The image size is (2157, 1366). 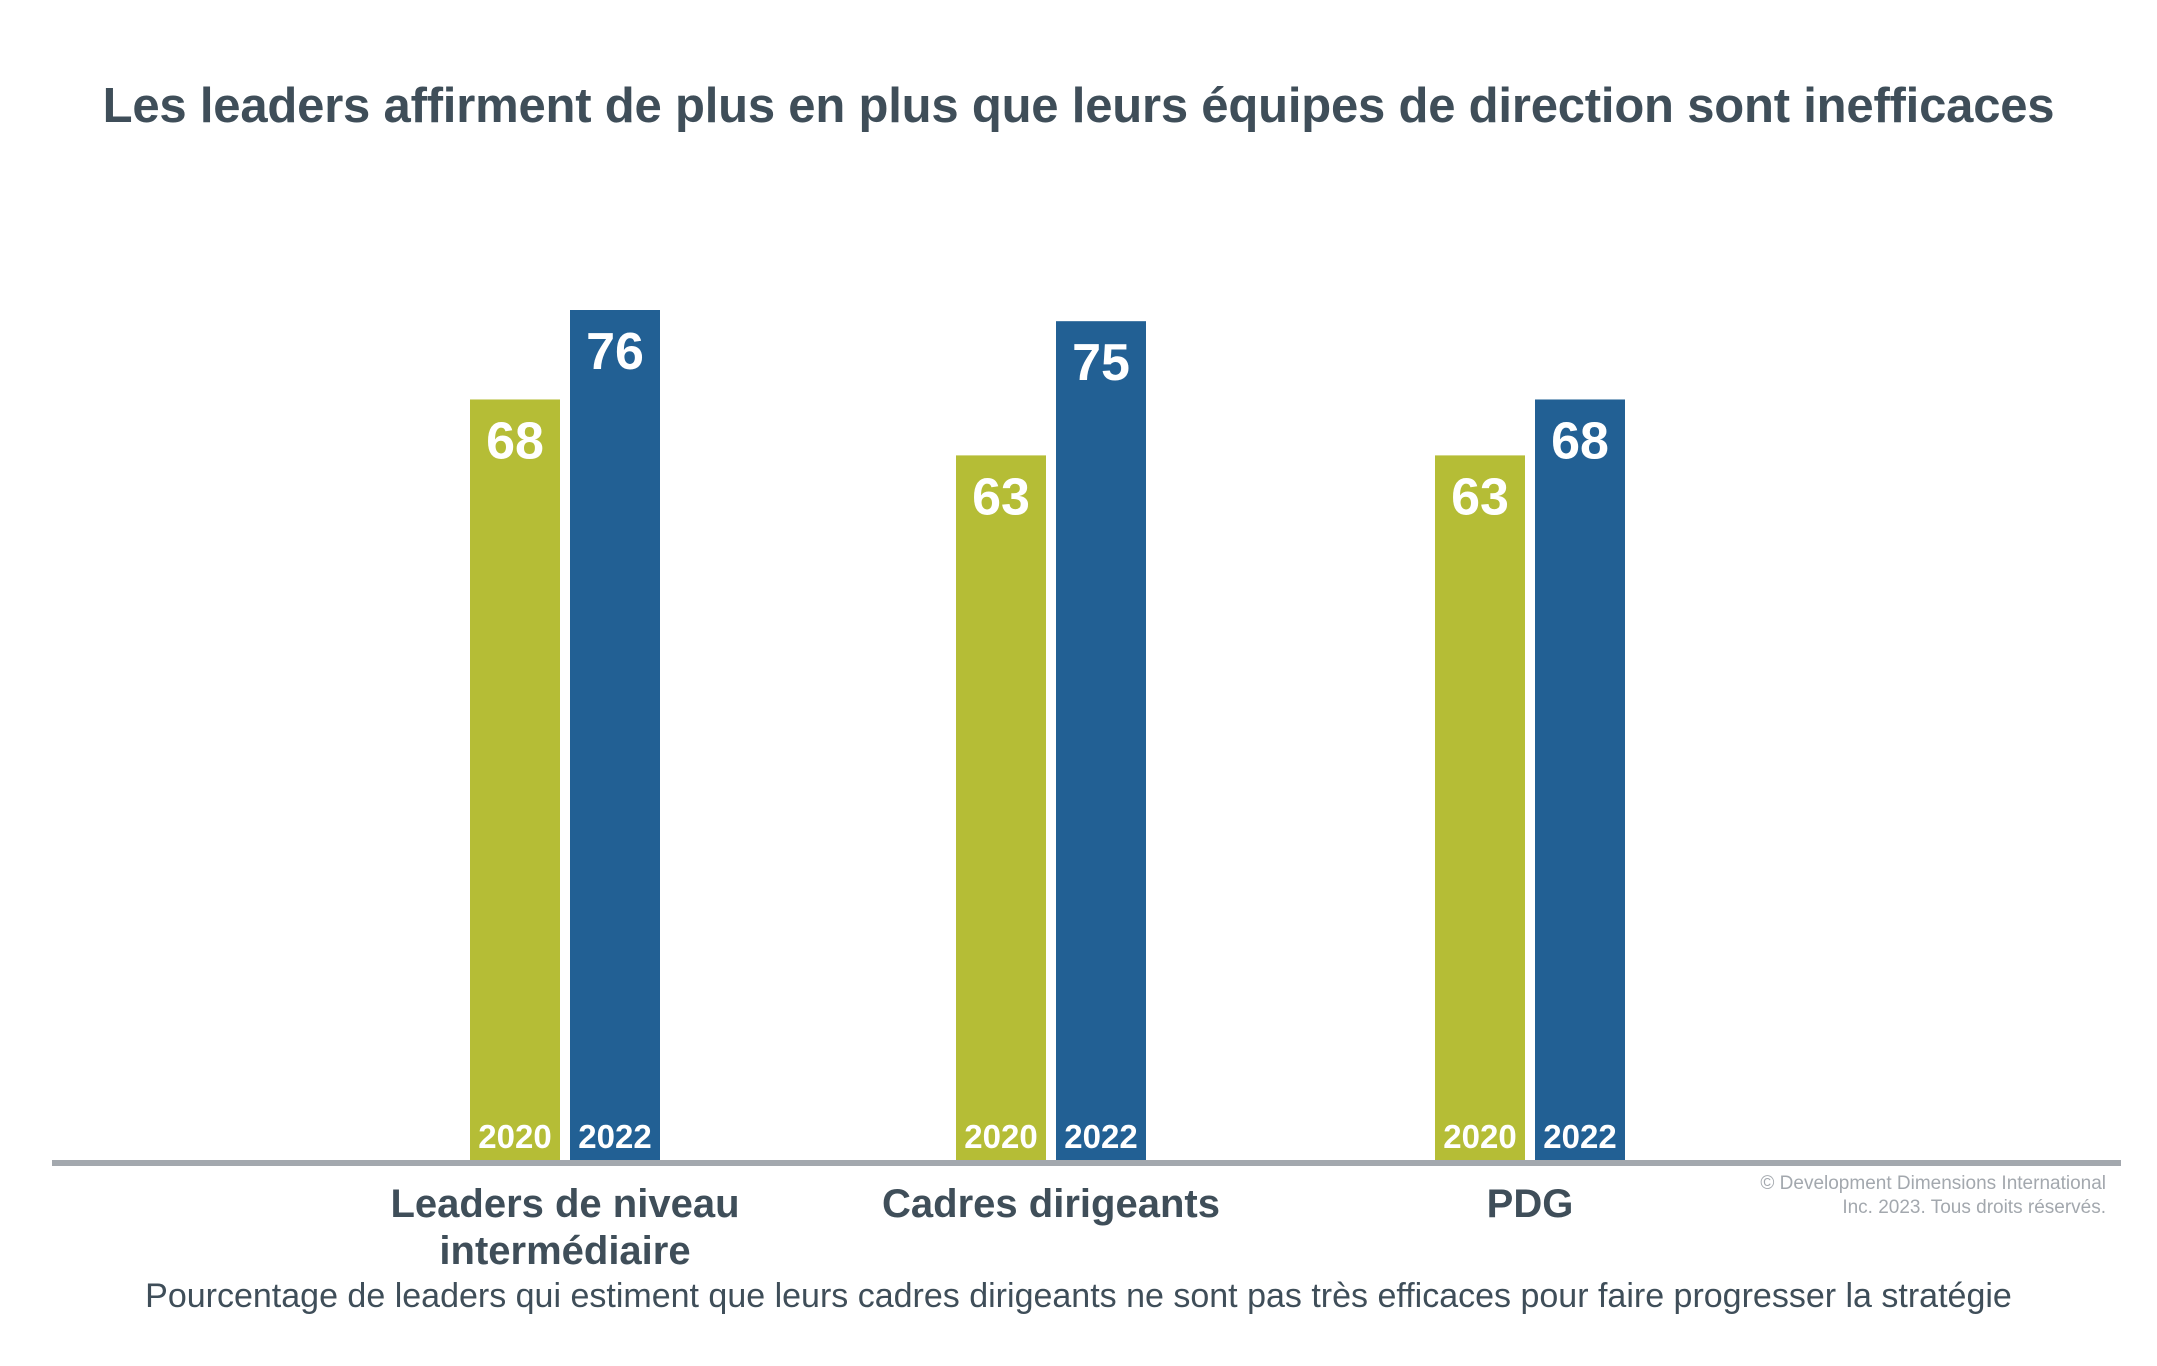 What do you see at coordinates (565, 1251) in the screenshot?
I see `category-label-line: intermédiaire` at bounding box center [565, 1251].